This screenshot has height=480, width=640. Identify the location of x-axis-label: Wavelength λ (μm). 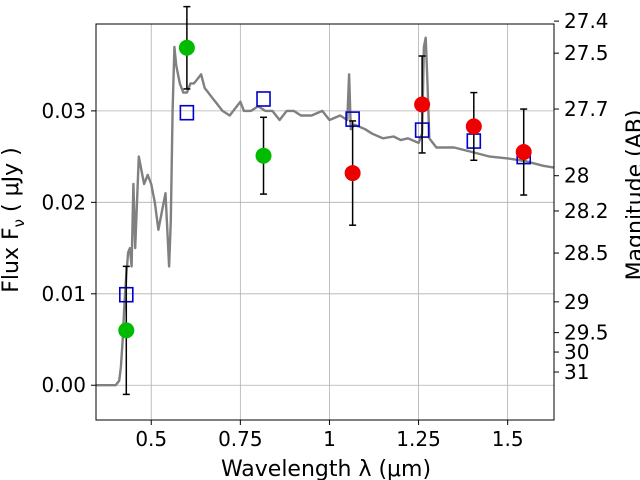
(326, 468).